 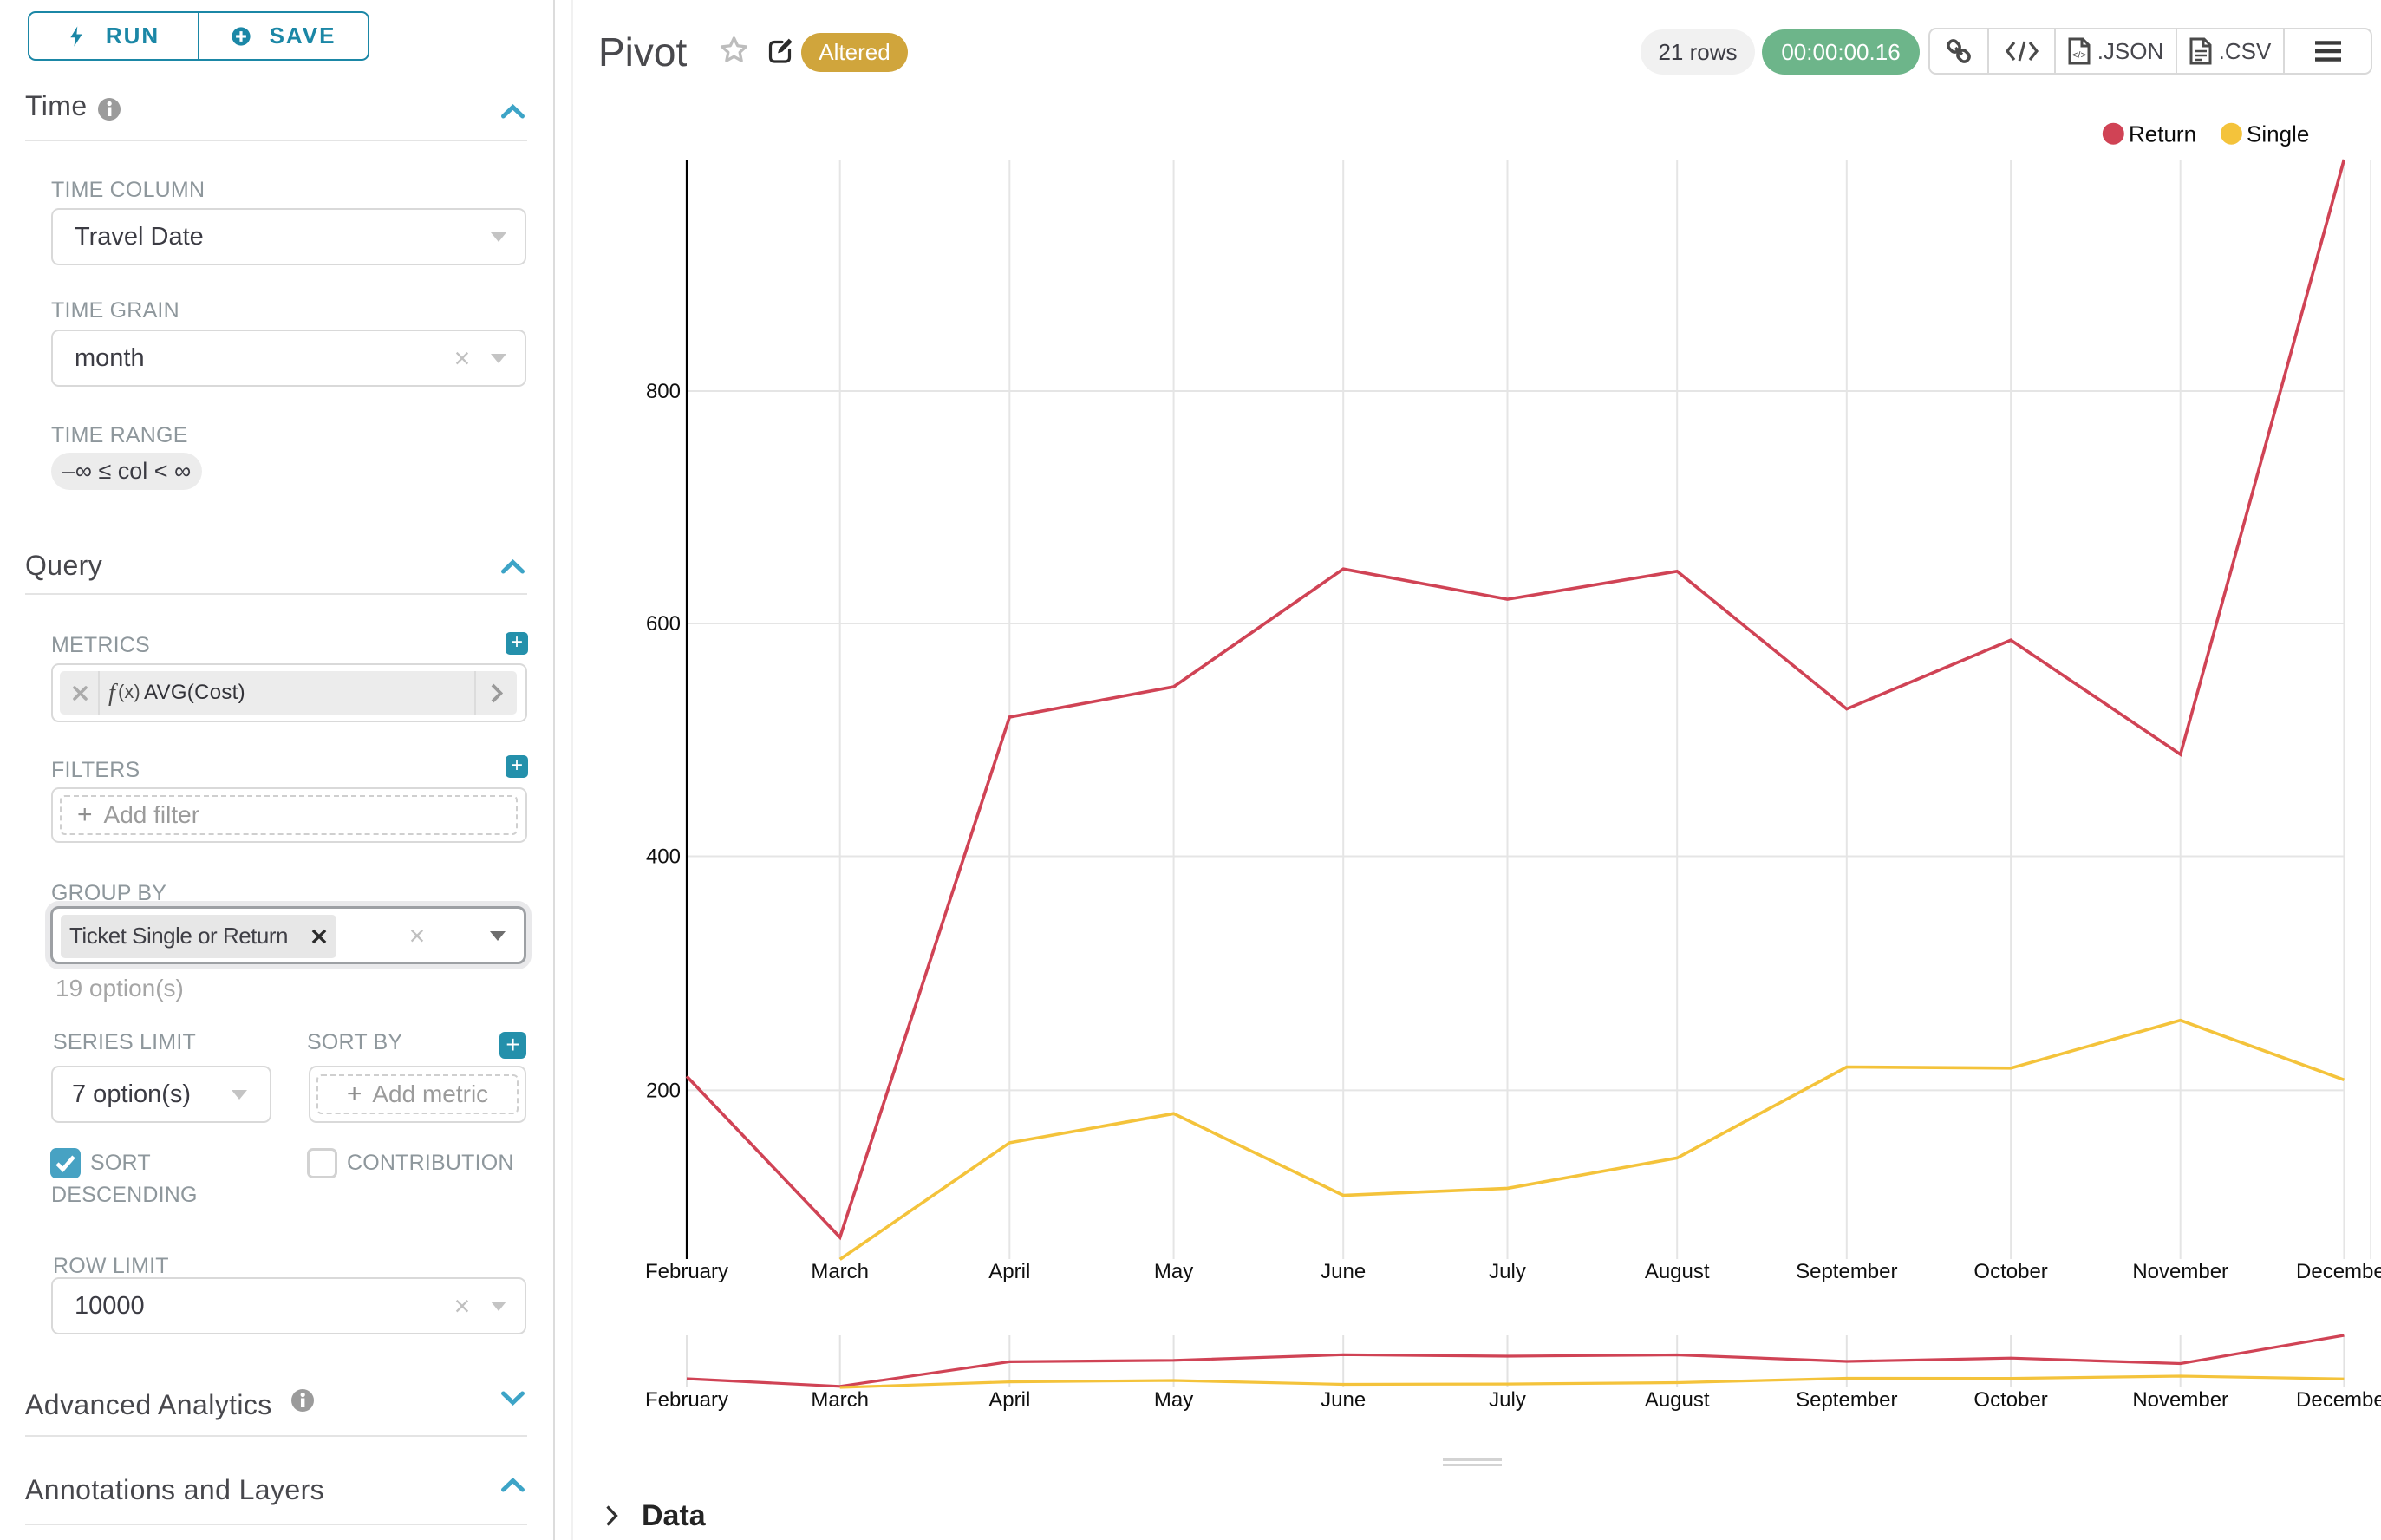 I want to click on svg-text: Single, so click(x=2278, y=134).